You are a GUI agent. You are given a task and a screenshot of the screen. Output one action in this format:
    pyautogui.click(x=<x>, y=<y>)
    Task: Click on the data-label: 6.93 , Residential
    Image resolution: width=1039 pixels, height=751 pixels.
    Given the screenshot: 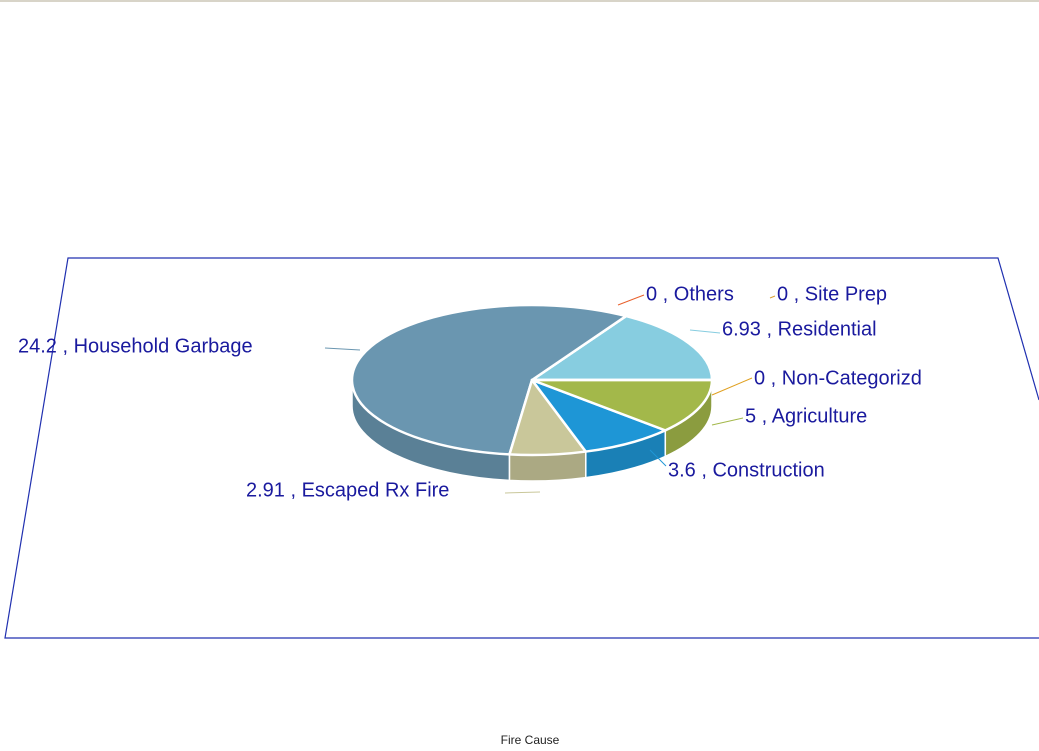 What is the action you would take?
    pyautogui.click(x=799, y=329)
    